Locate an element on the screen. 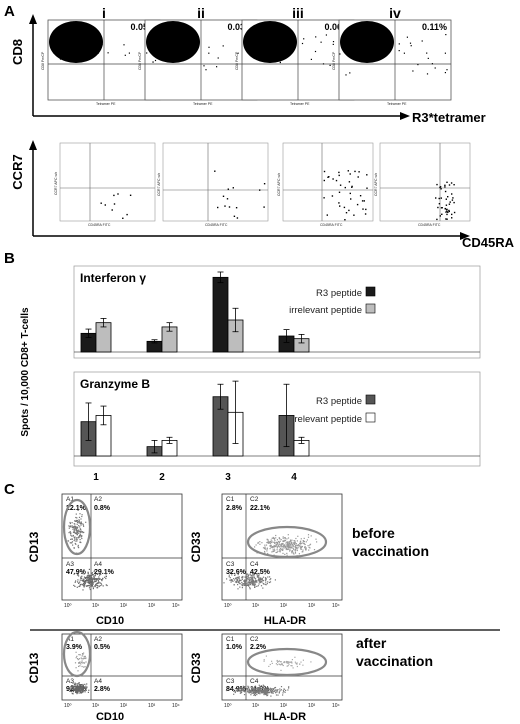 This screenshot has height=724, width=520. plot-2-xlab: Tetramer PE is located at coordinates (203, 104).